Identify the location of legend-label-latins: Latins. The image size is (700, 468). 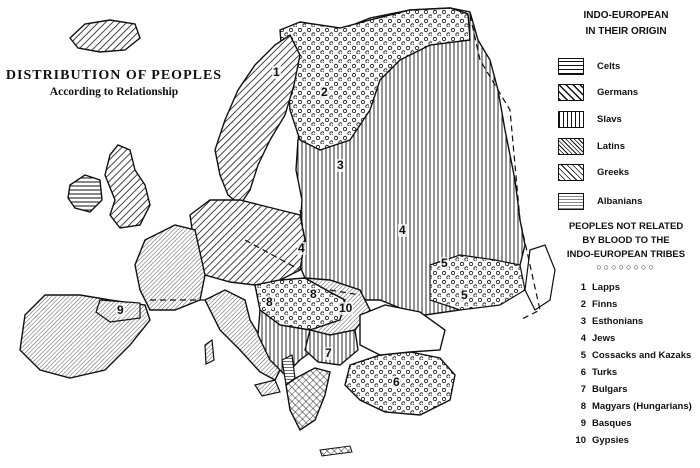
(611, 146).